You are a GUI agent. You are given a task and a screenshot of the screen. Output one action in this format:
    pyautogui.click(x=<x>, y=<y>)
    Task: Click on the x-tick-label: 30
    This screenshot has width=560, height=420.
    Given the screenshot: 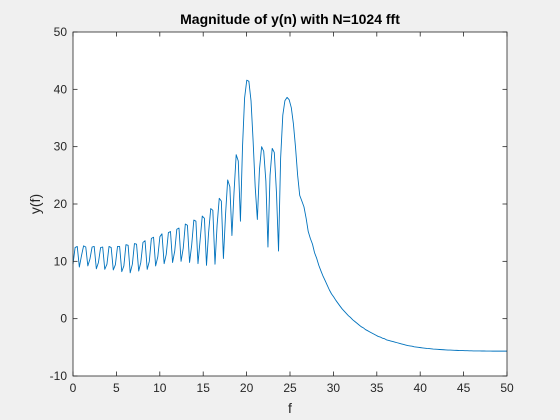 What is the action you would take?
    pyautogui.click(x=334, y=388)
    